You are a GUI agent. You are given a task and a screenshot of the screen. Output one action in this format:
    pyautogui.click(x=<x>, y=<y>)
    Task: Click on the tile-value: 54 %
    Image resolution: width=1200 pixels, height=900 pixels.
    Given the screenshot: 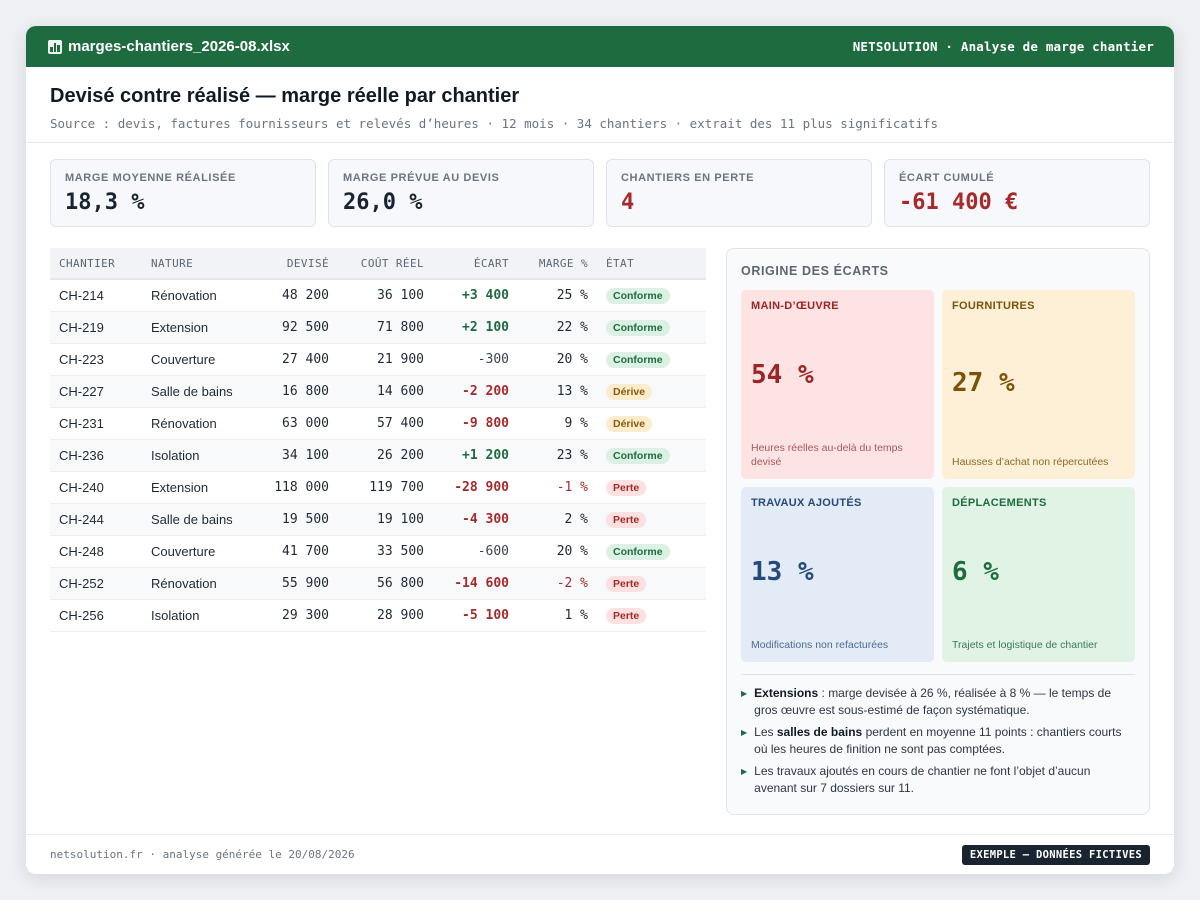 What is the action you would take?
    pyautogui.click(x=782, y=375)
    